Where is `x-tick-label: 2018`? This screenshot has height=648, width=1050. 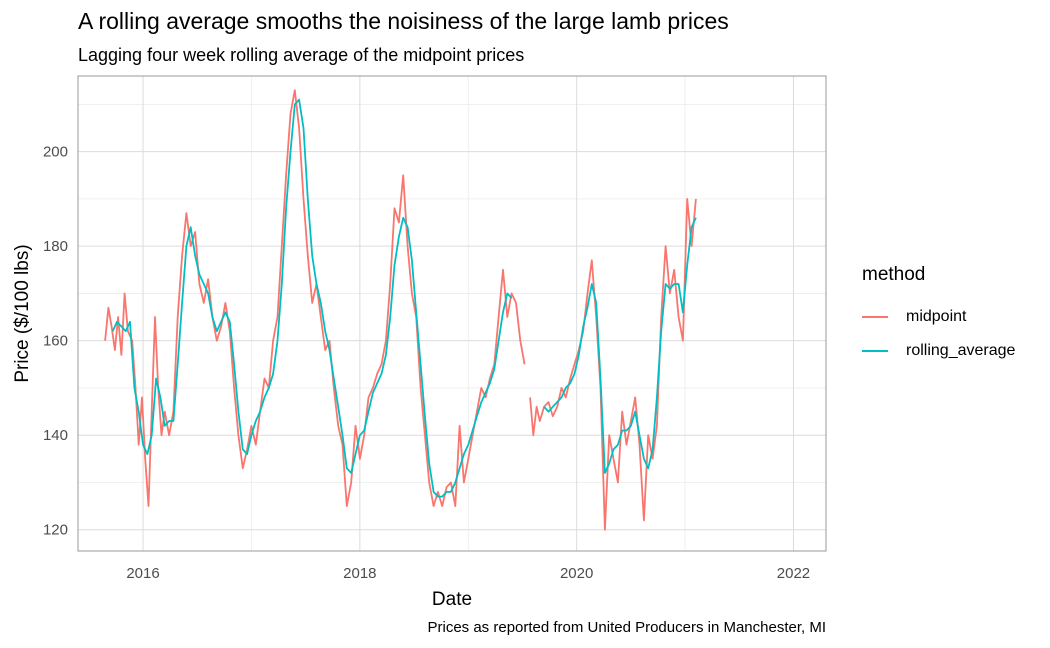
x-tick-label: 2018 is located at coordinates (359, 573).